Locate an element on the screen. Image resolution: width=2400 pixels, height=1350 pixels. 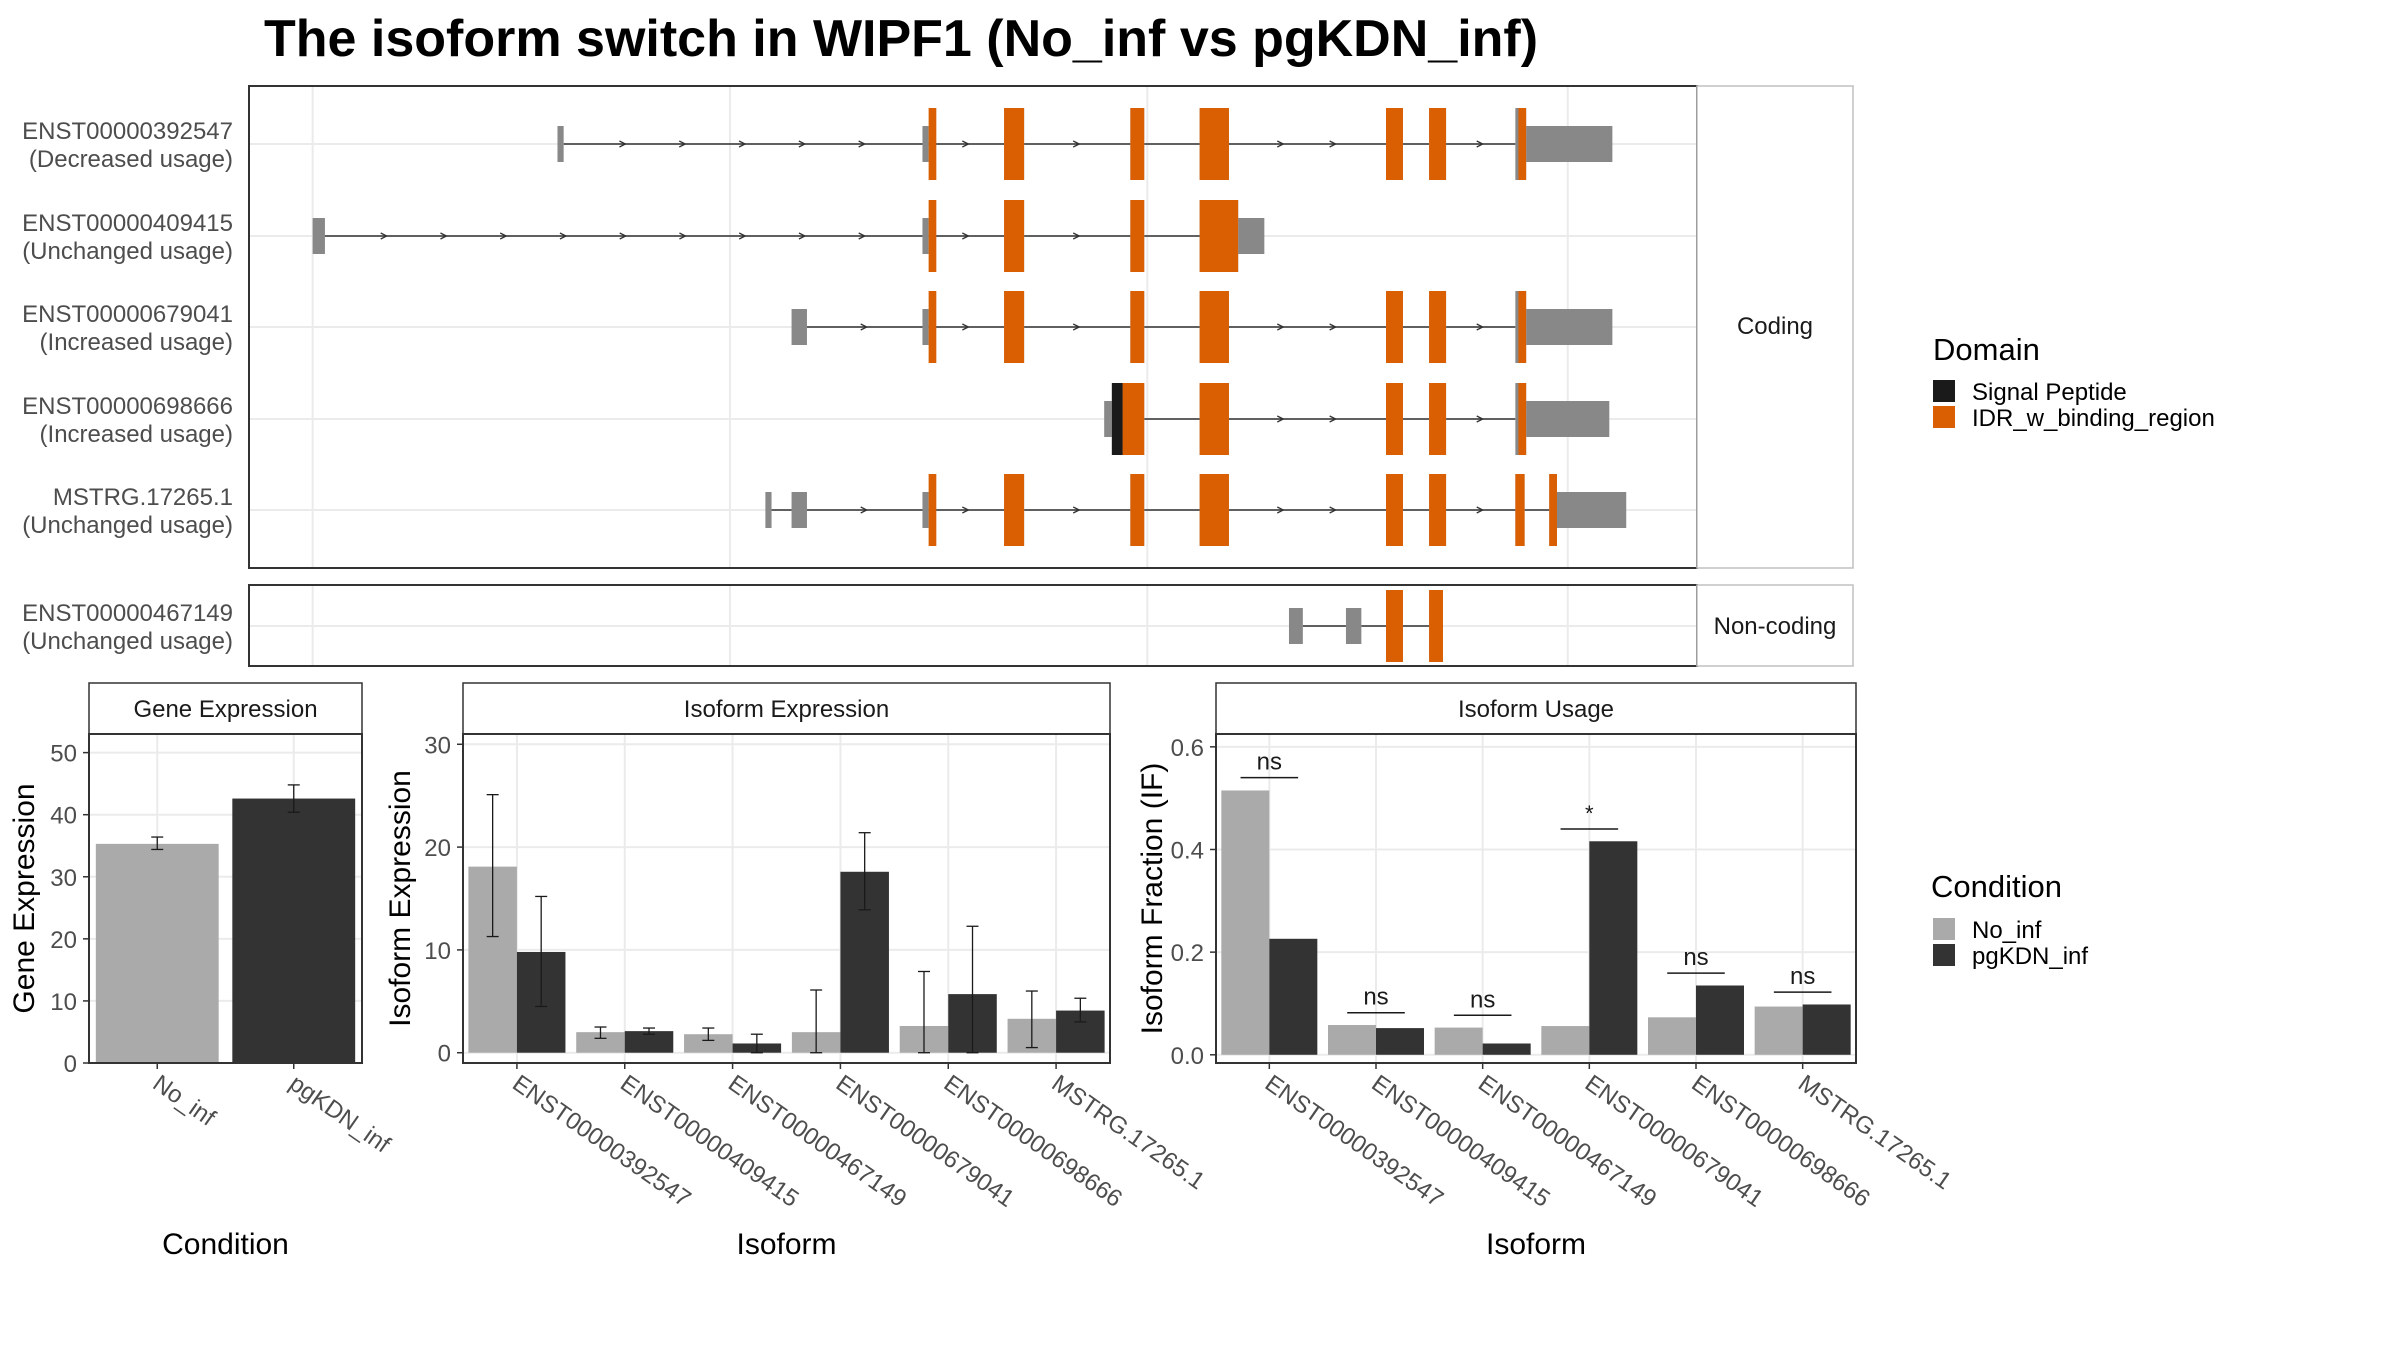
condition-legend: Condition No_inf pgKDN_inf is located at coordinates (2009, 919).